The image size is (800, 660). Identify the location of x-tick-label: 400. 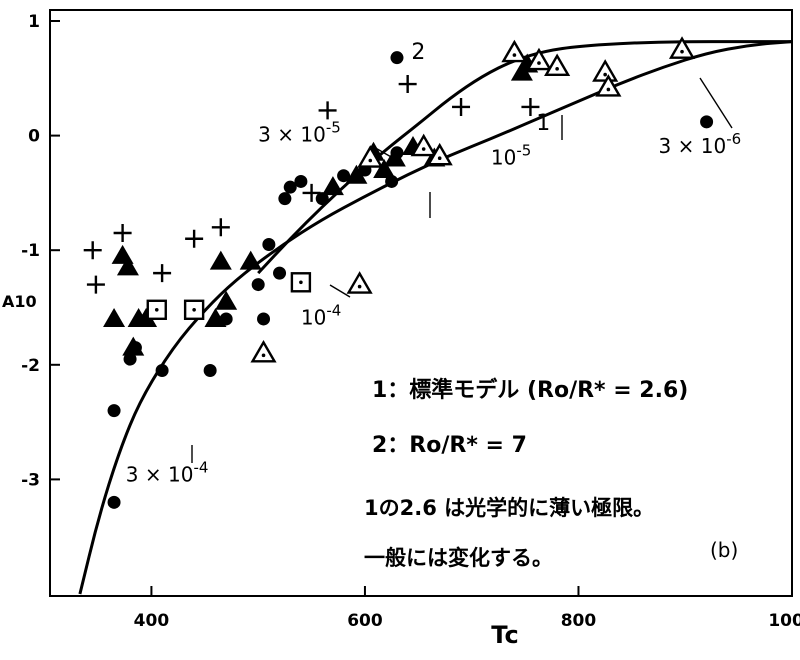
(152, 621).